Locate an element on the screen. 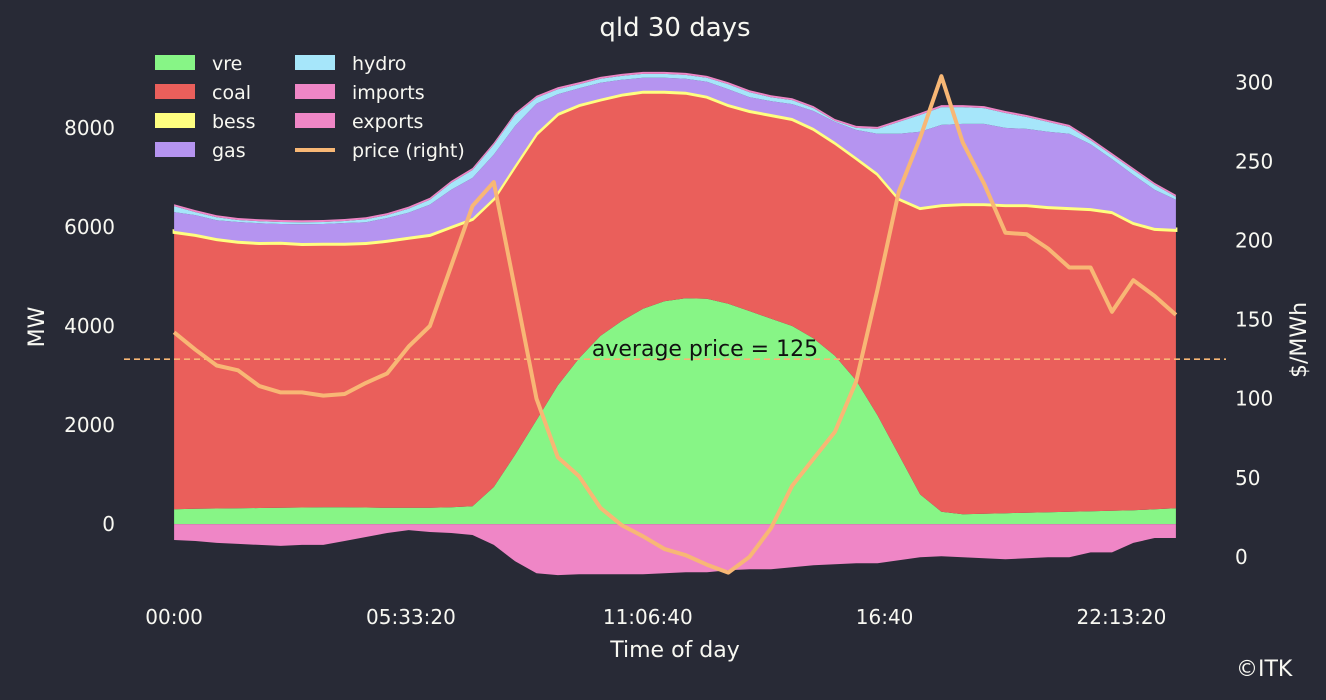 The width and height of the screenshot is (1326, 700). y-tick-label: 6000 is located at coordinates (89, 227).